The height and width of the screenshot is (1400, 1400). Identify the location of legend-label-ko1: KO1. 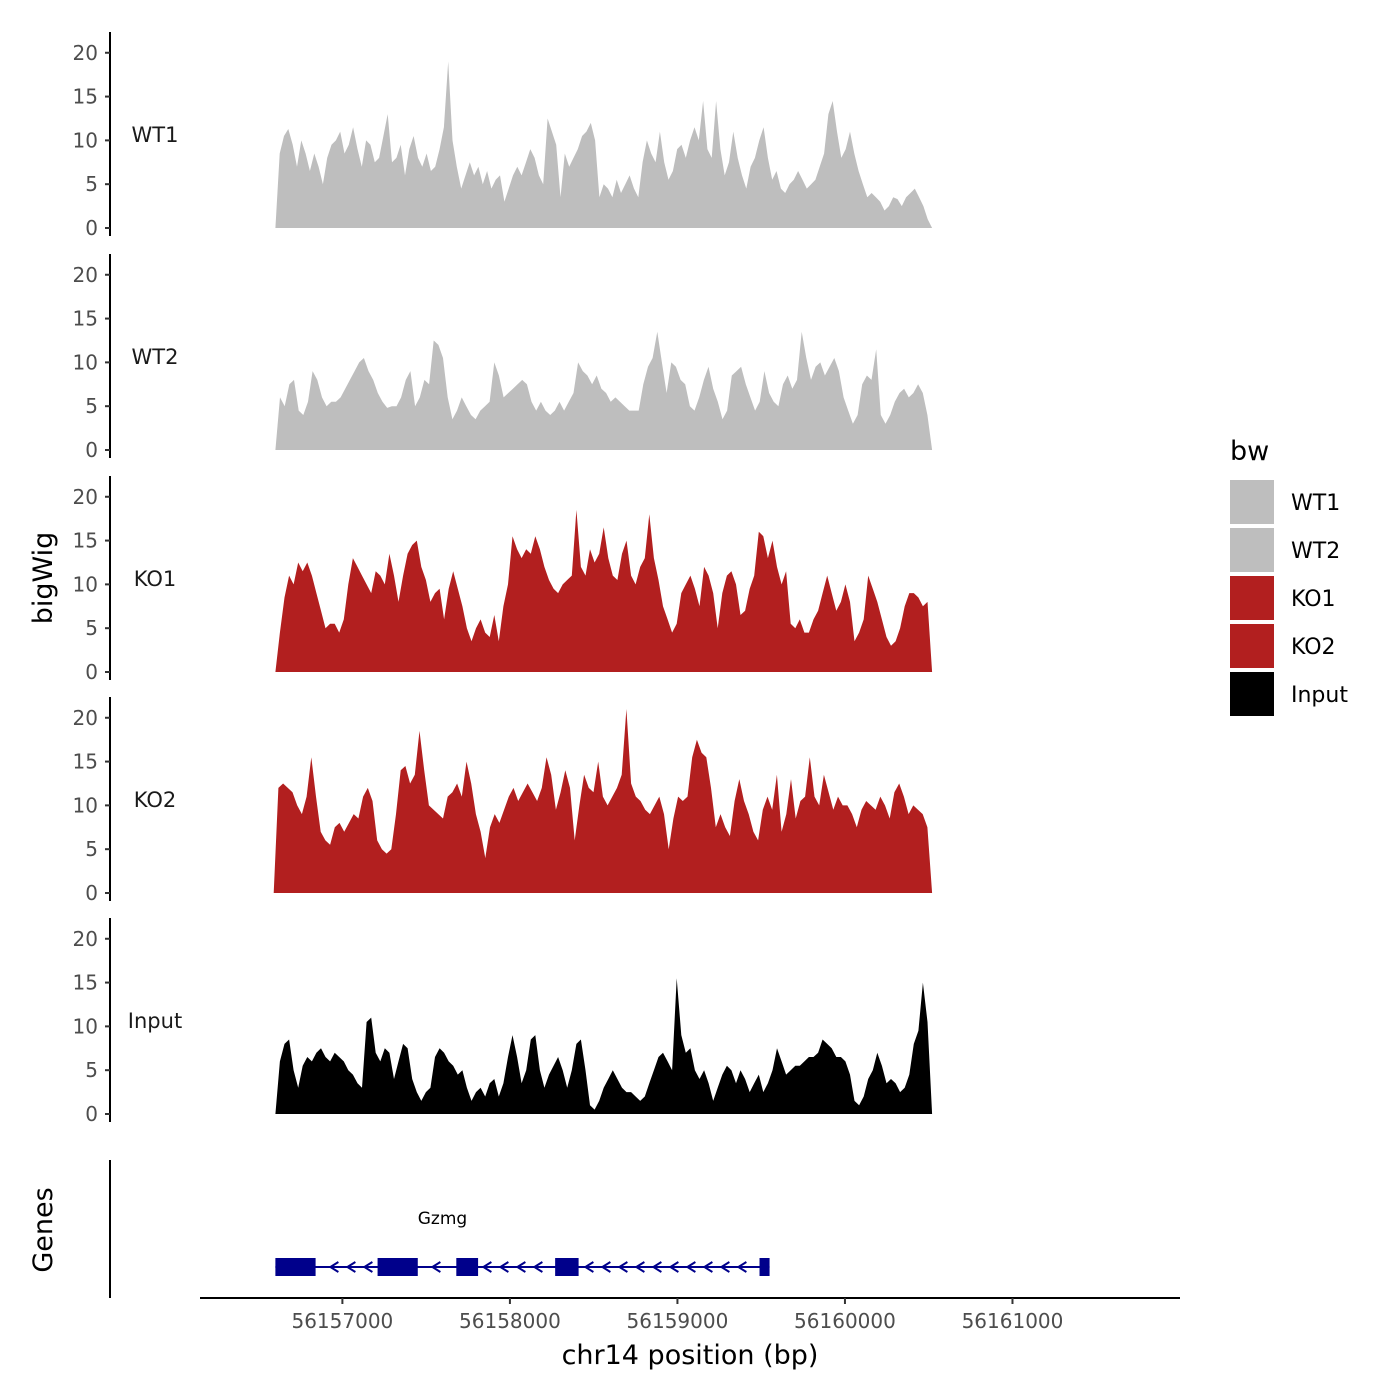
(1313, 599).